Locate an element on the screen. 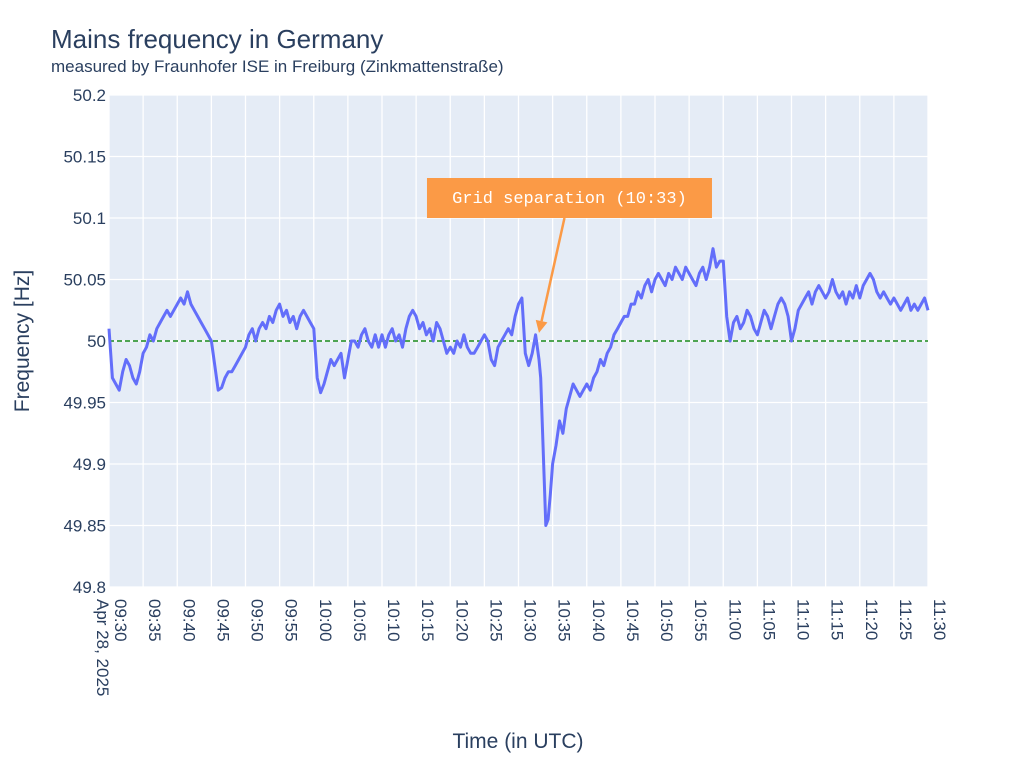  x-date-label: Apr 28, 2025 is located at coordinates (102, 647).